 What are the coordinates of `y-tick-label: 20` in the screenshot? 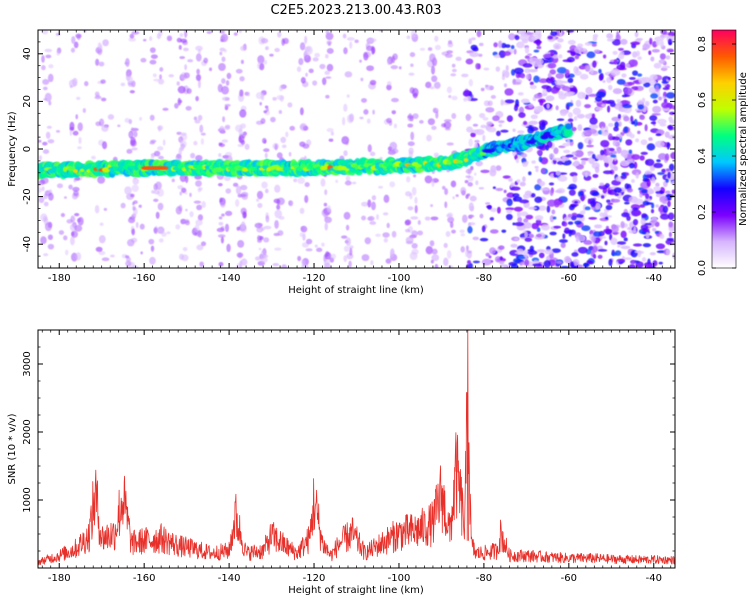 It's located at (27, 101).